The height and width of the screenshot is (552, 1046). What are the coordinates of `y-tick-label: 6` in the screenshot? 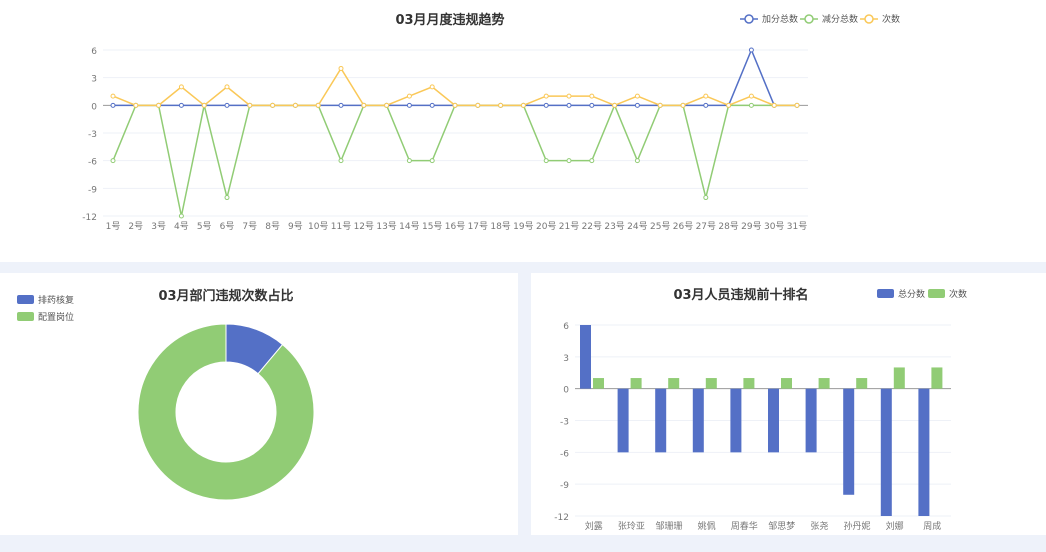 It's located at (94, 52).